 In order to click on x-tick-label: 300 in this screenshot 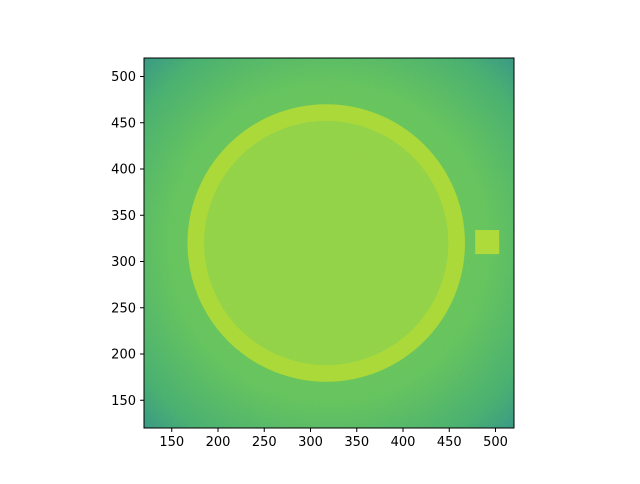, I will do `click(310, 442)`.